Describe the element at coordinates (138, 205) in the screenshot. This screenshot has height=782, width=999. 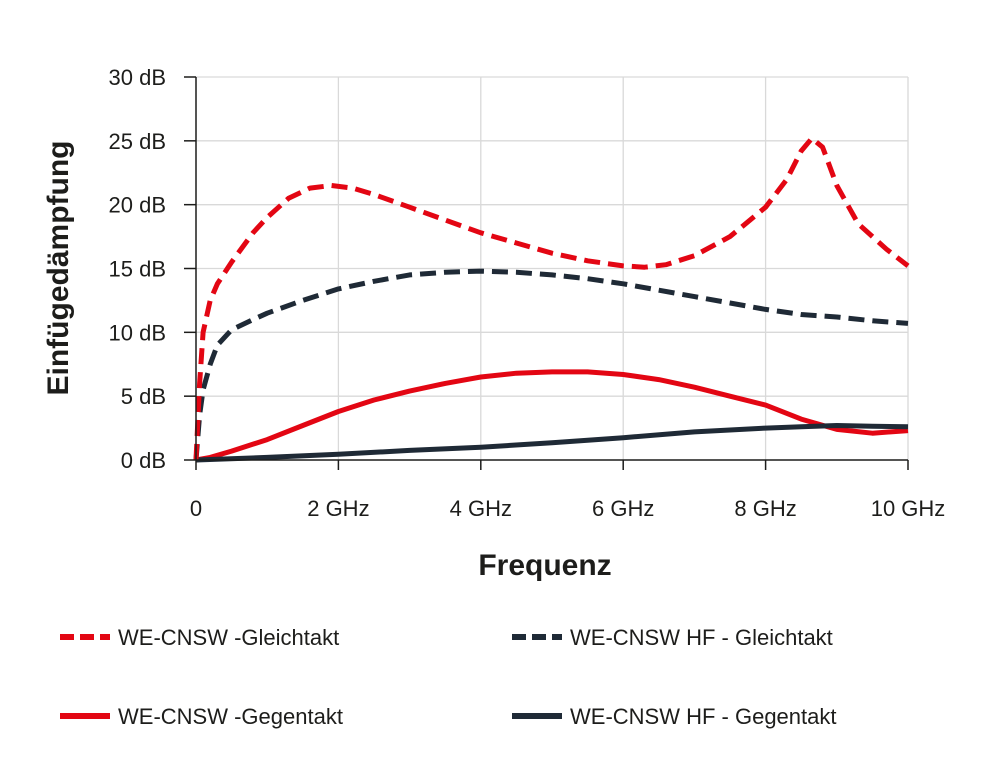
I see `y-tick-label: 20 dB` at that location.